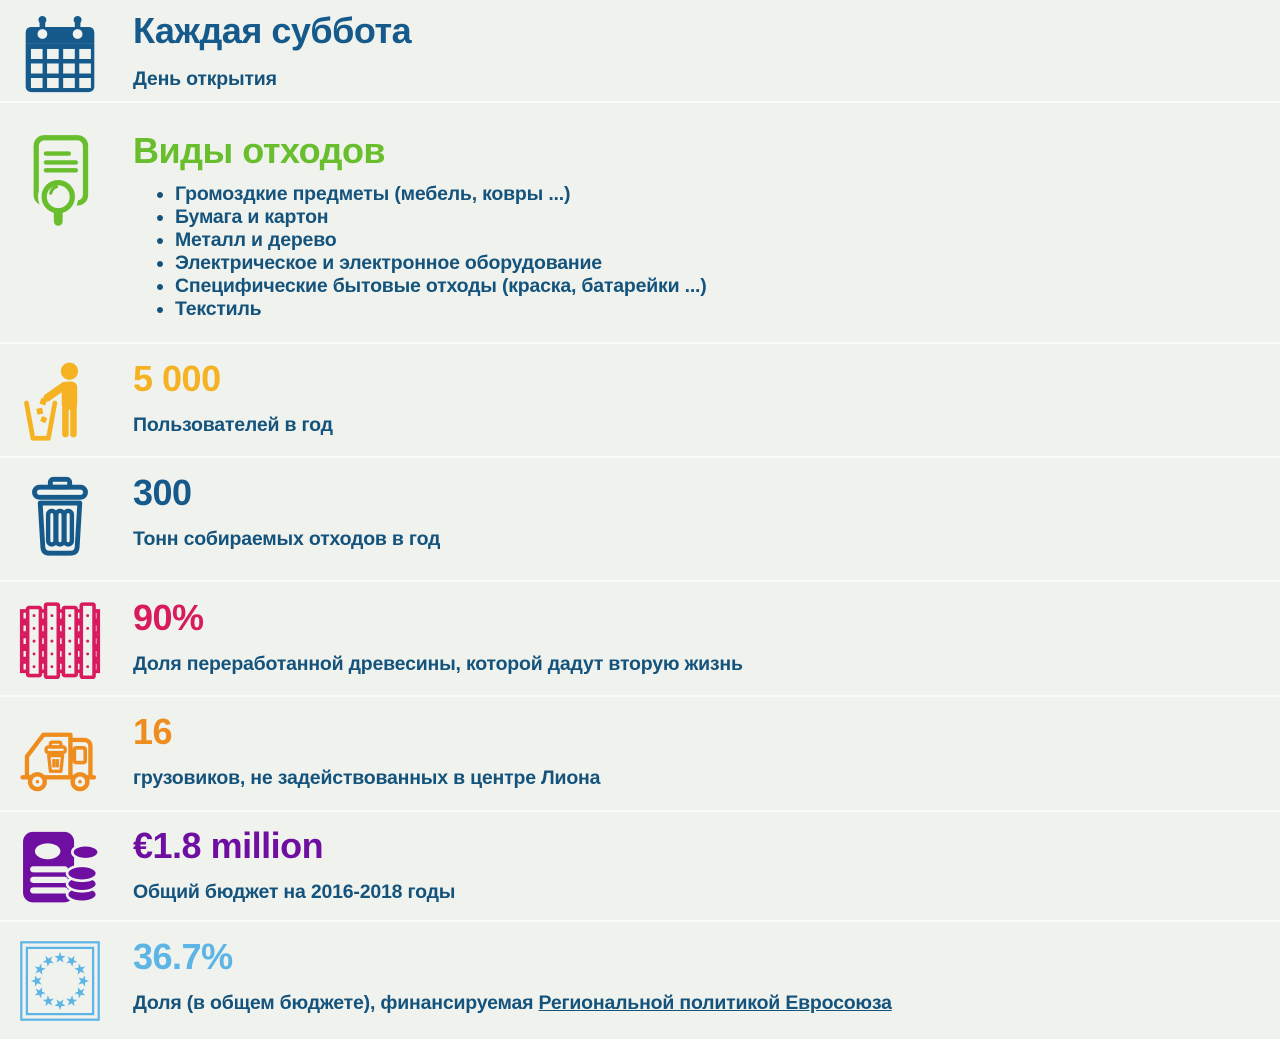 The image size is (1280, 1039). Describe the element at coordinates (715, 1002) in the screenshot. I see `eu-regional-policy-link: Региональной политикой Евросоюза` at that location.